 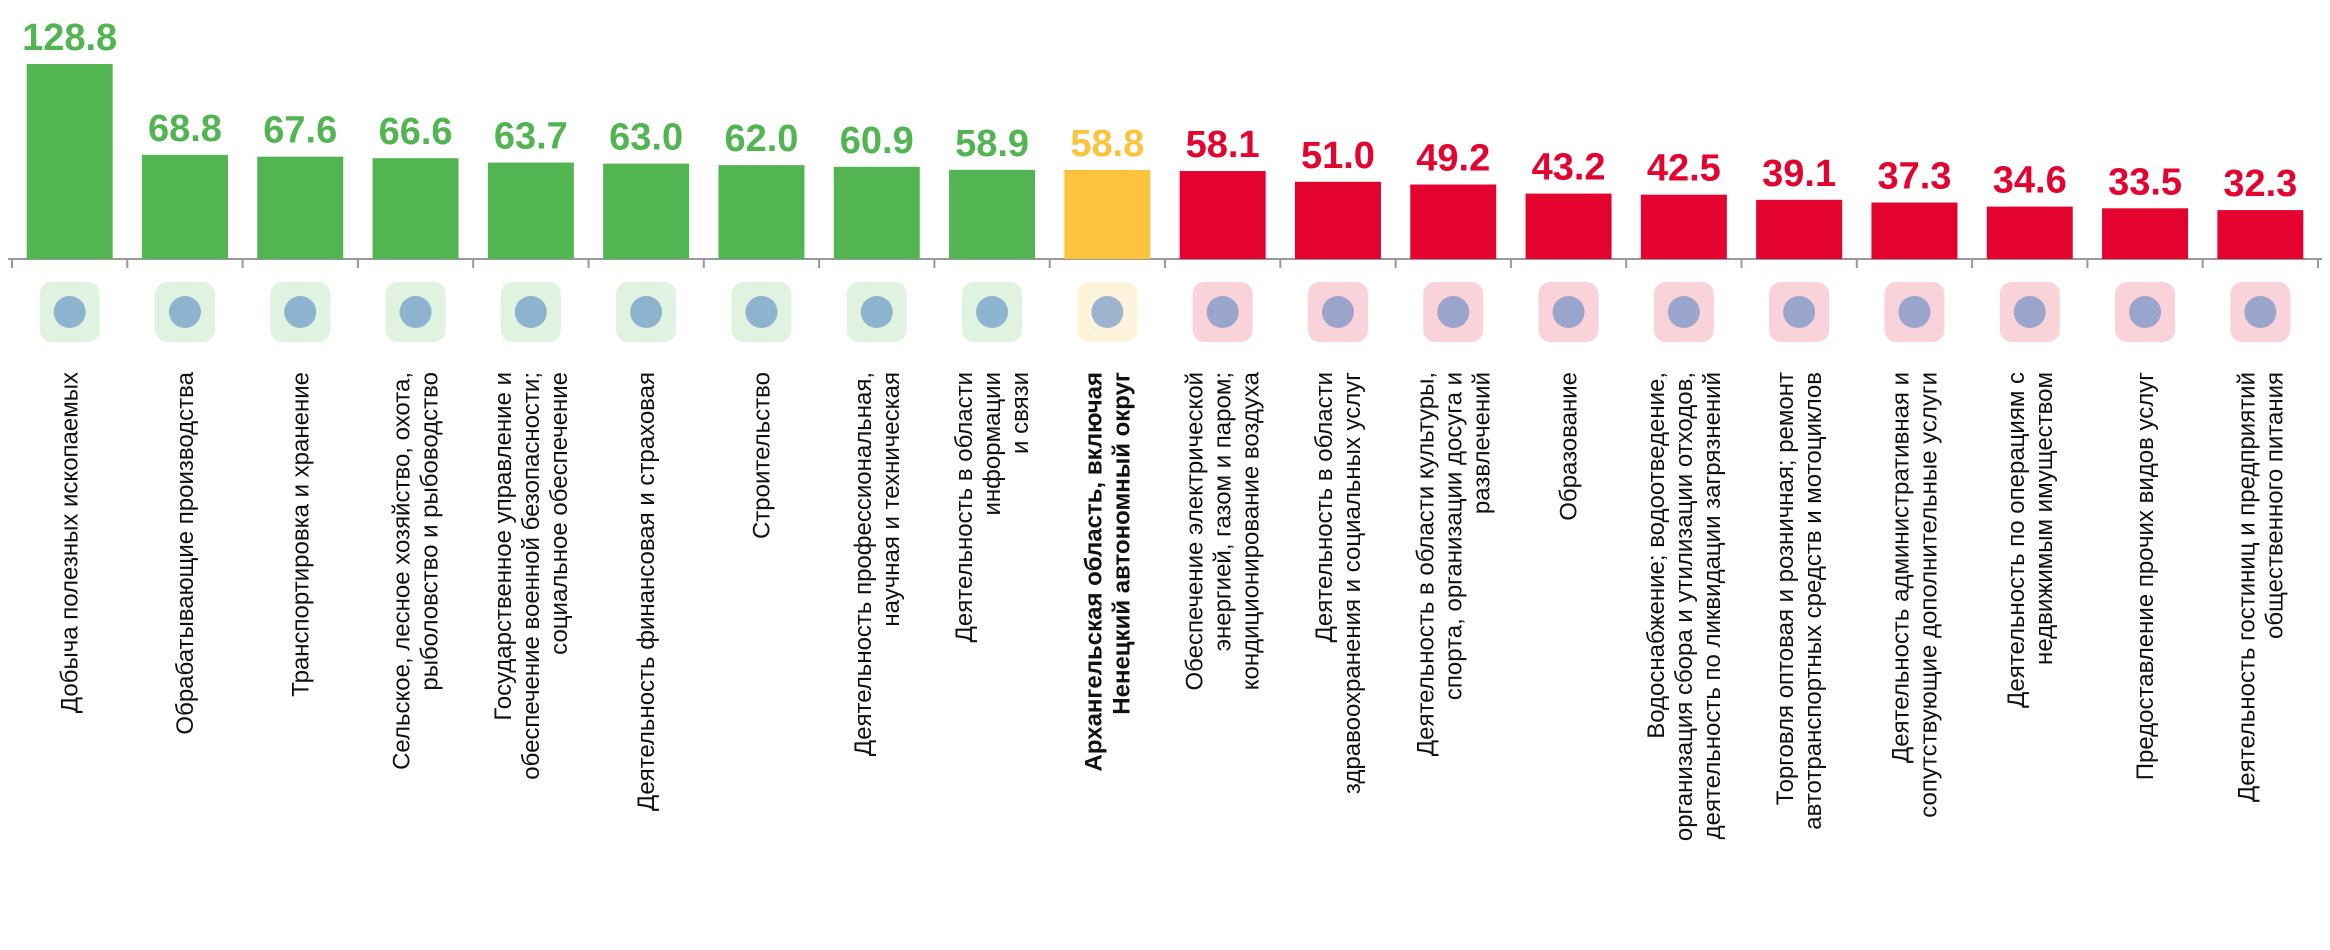 What do you see at coordinates (300, 534) in the screenshot?
I see `category-label: Транспортировка и хранение` at bounding box center [300, 534].